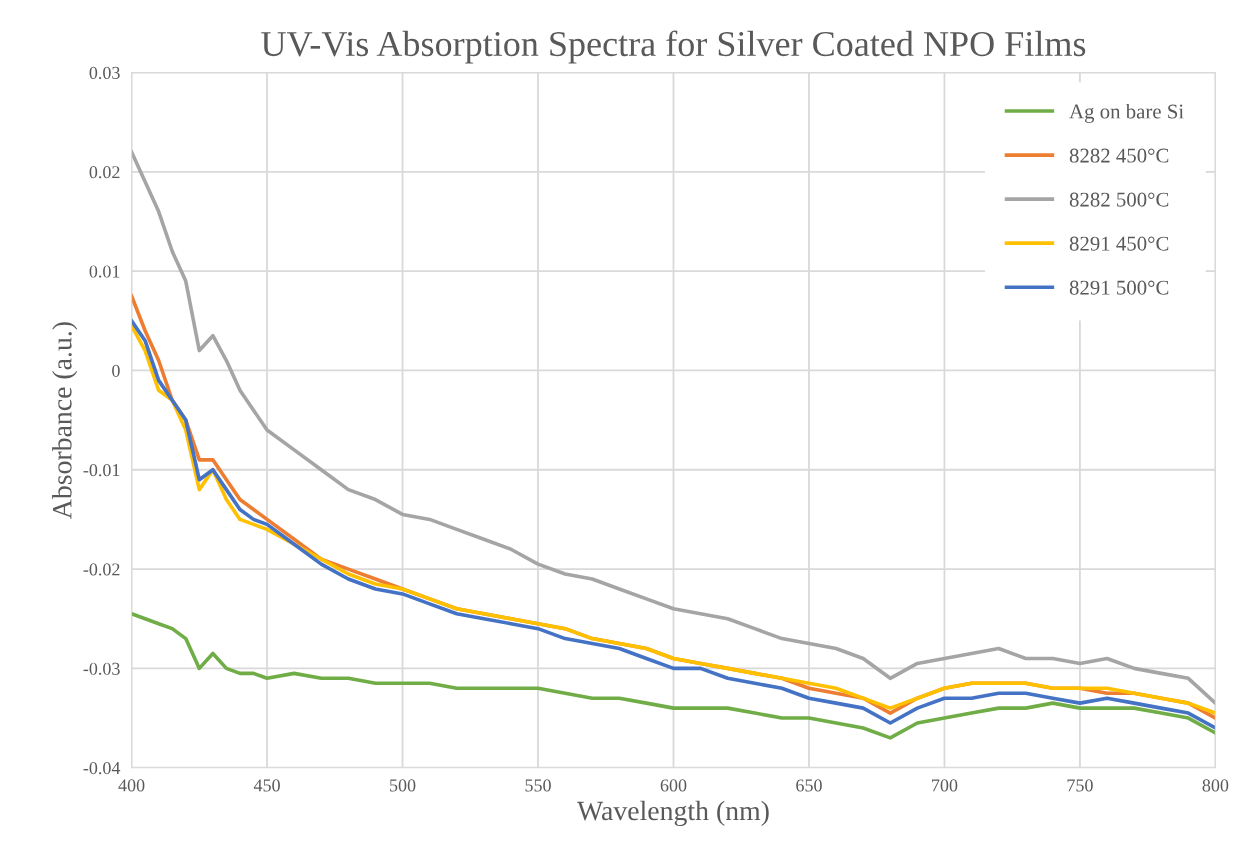 This screenshot has width=1253, height=853. Describe the element at coordinates (673, 675) in the screenshot. I see `line-series` at that location.